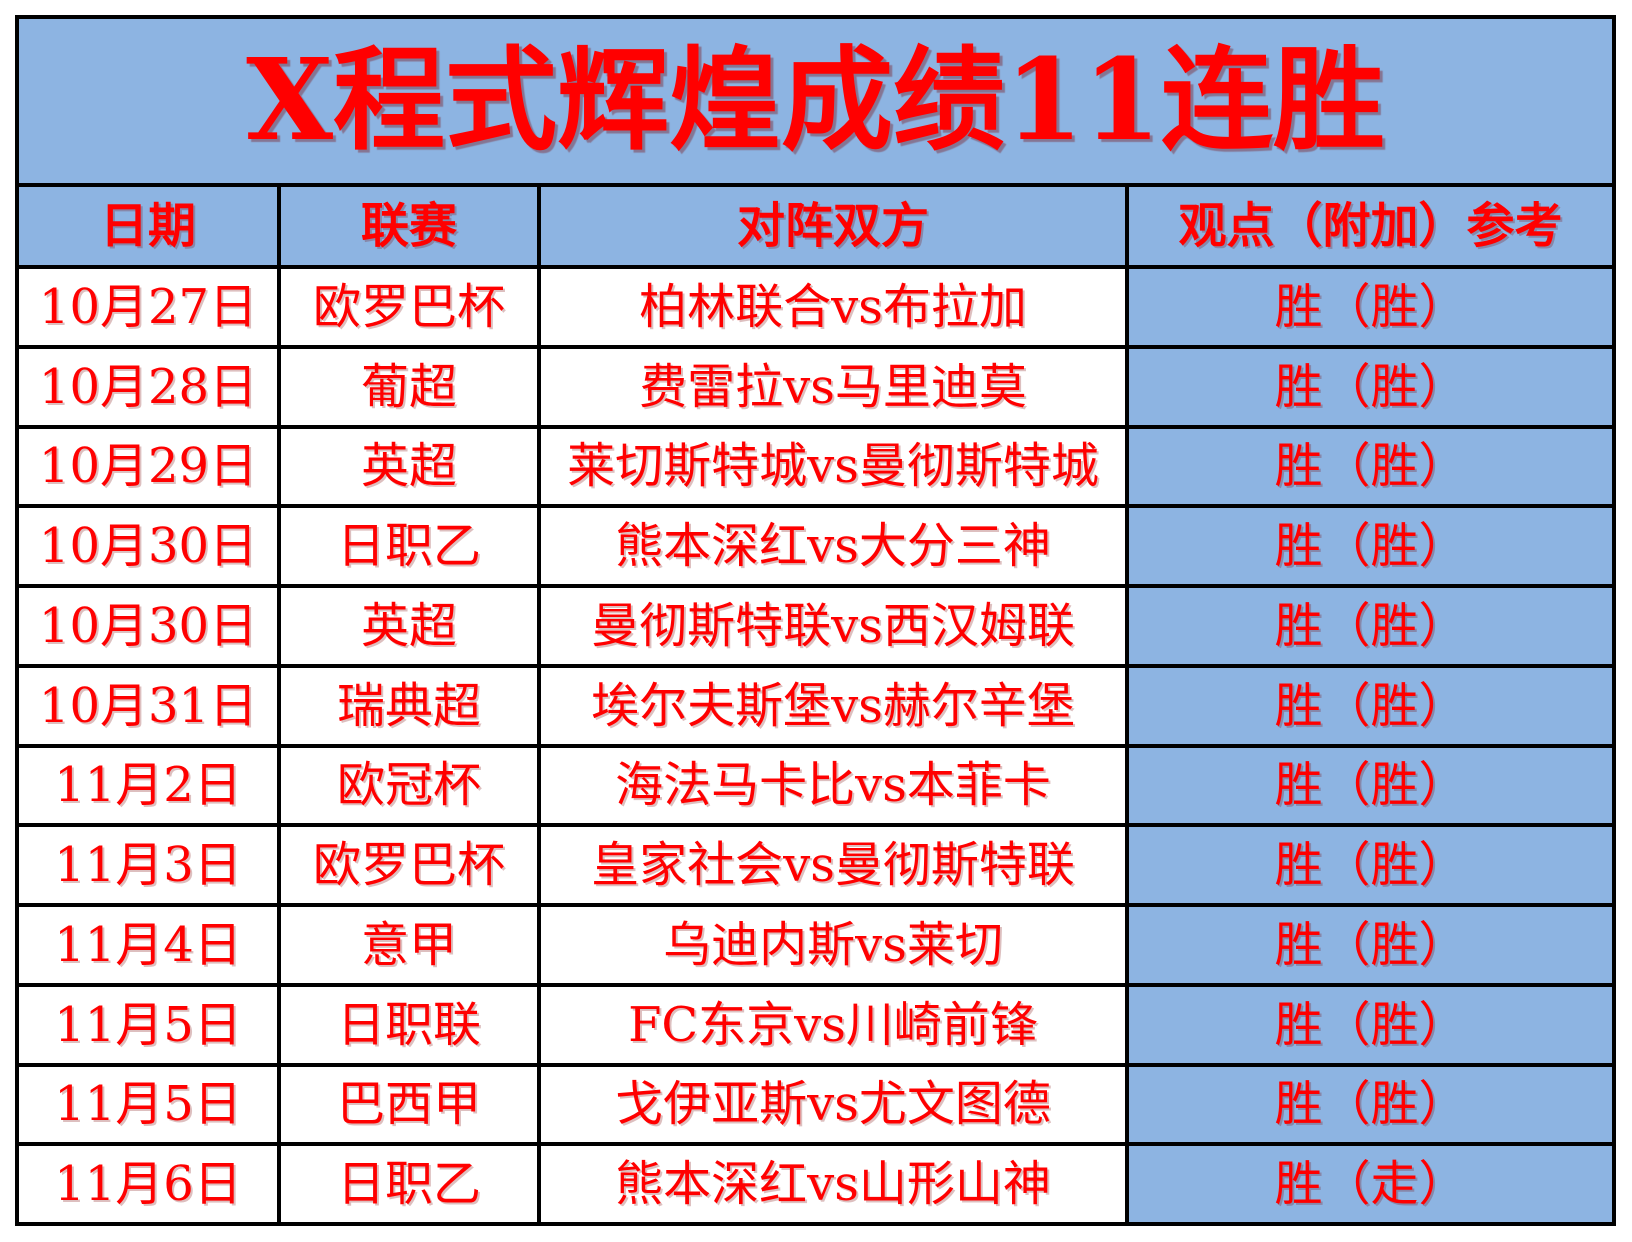  Describe the element at coordinates (409, 1104) in the screenshot. I see `league-cell: 巴西甲` at that location.